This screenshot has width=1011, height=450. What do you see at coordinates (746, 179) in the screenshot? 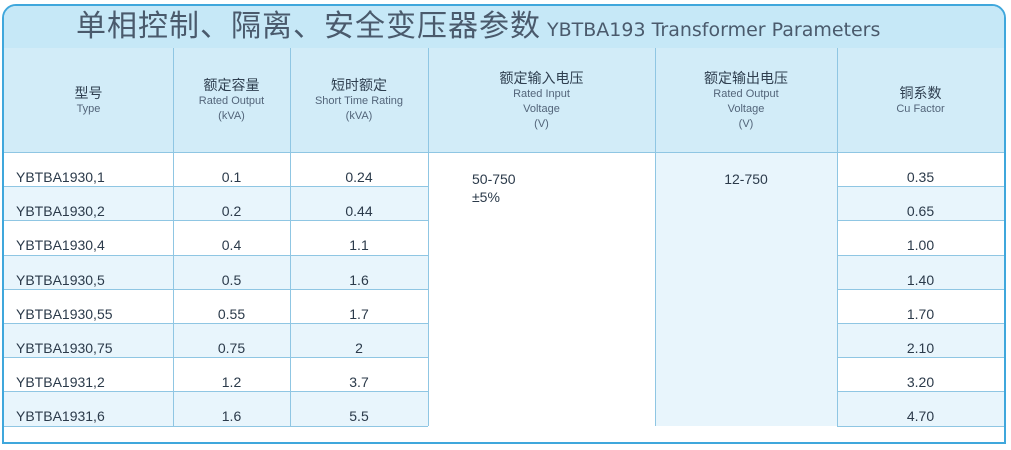
I see `rated-output-voltage-value: 12-750` at bounding box center [746, 179].